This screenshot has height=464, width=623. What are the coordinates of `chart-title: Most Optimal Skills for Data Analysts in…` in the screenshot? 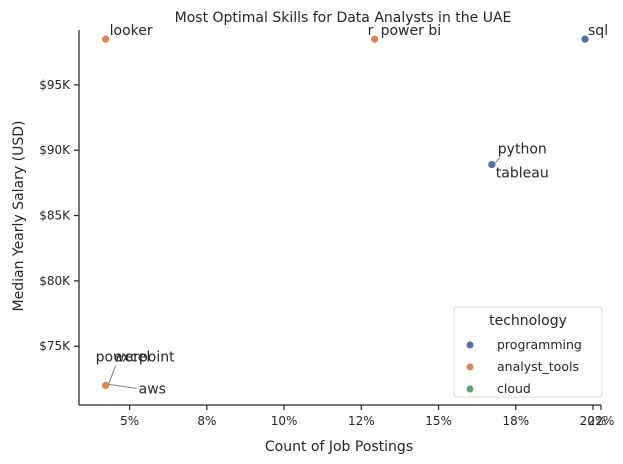 It's located at (343, 18).